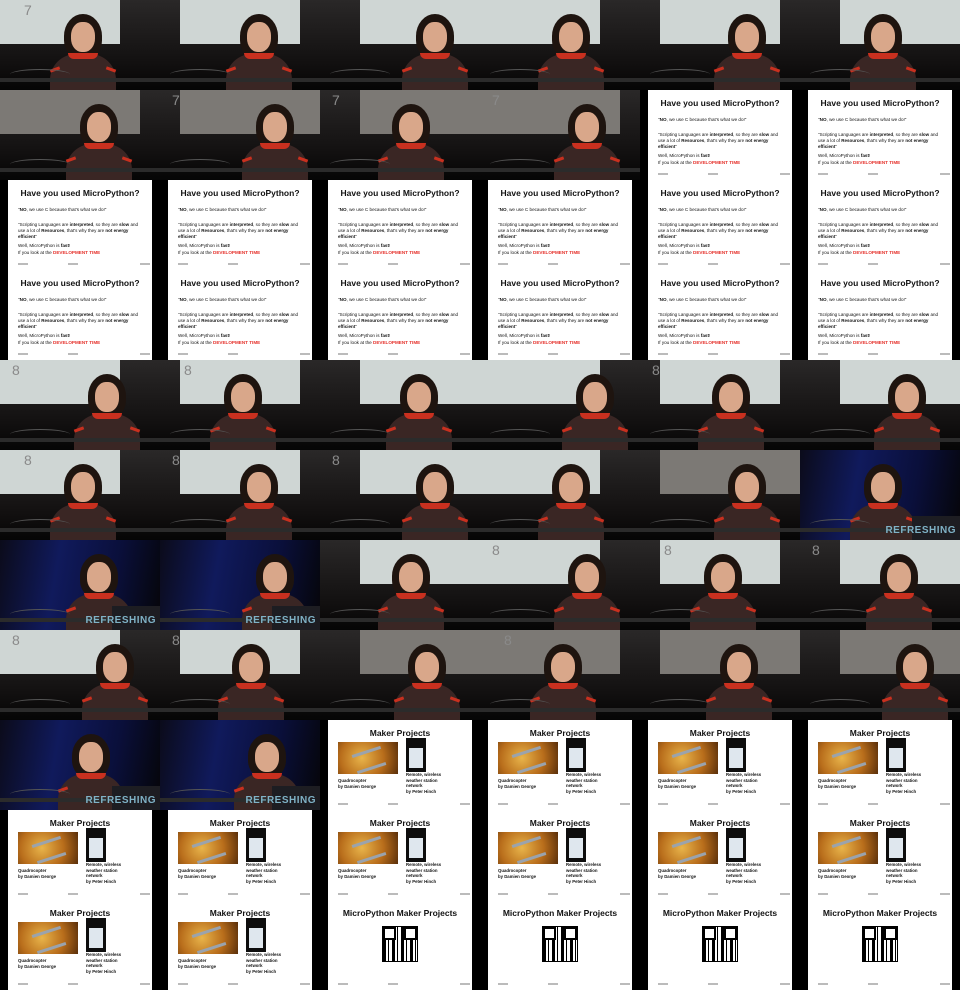 The height and width of the screenshot is (990, 960). What do you see at coordinates (219, 252) in the screenshot?
I see `slide-line-devtime: If you look at the DEVELOPMENT TIME` at bounding box center [219, 252].